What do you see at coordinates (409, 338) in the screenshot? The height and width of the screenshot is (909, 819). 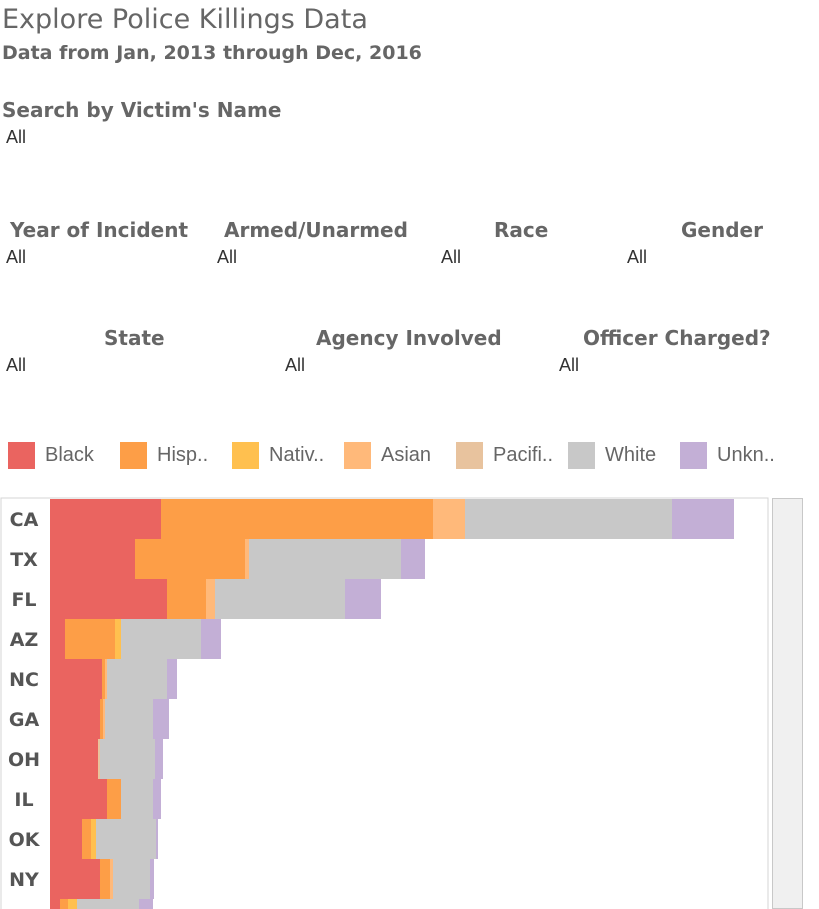 I see `filter-agency-label: Agency Involved` at bounding box center [409, 338].